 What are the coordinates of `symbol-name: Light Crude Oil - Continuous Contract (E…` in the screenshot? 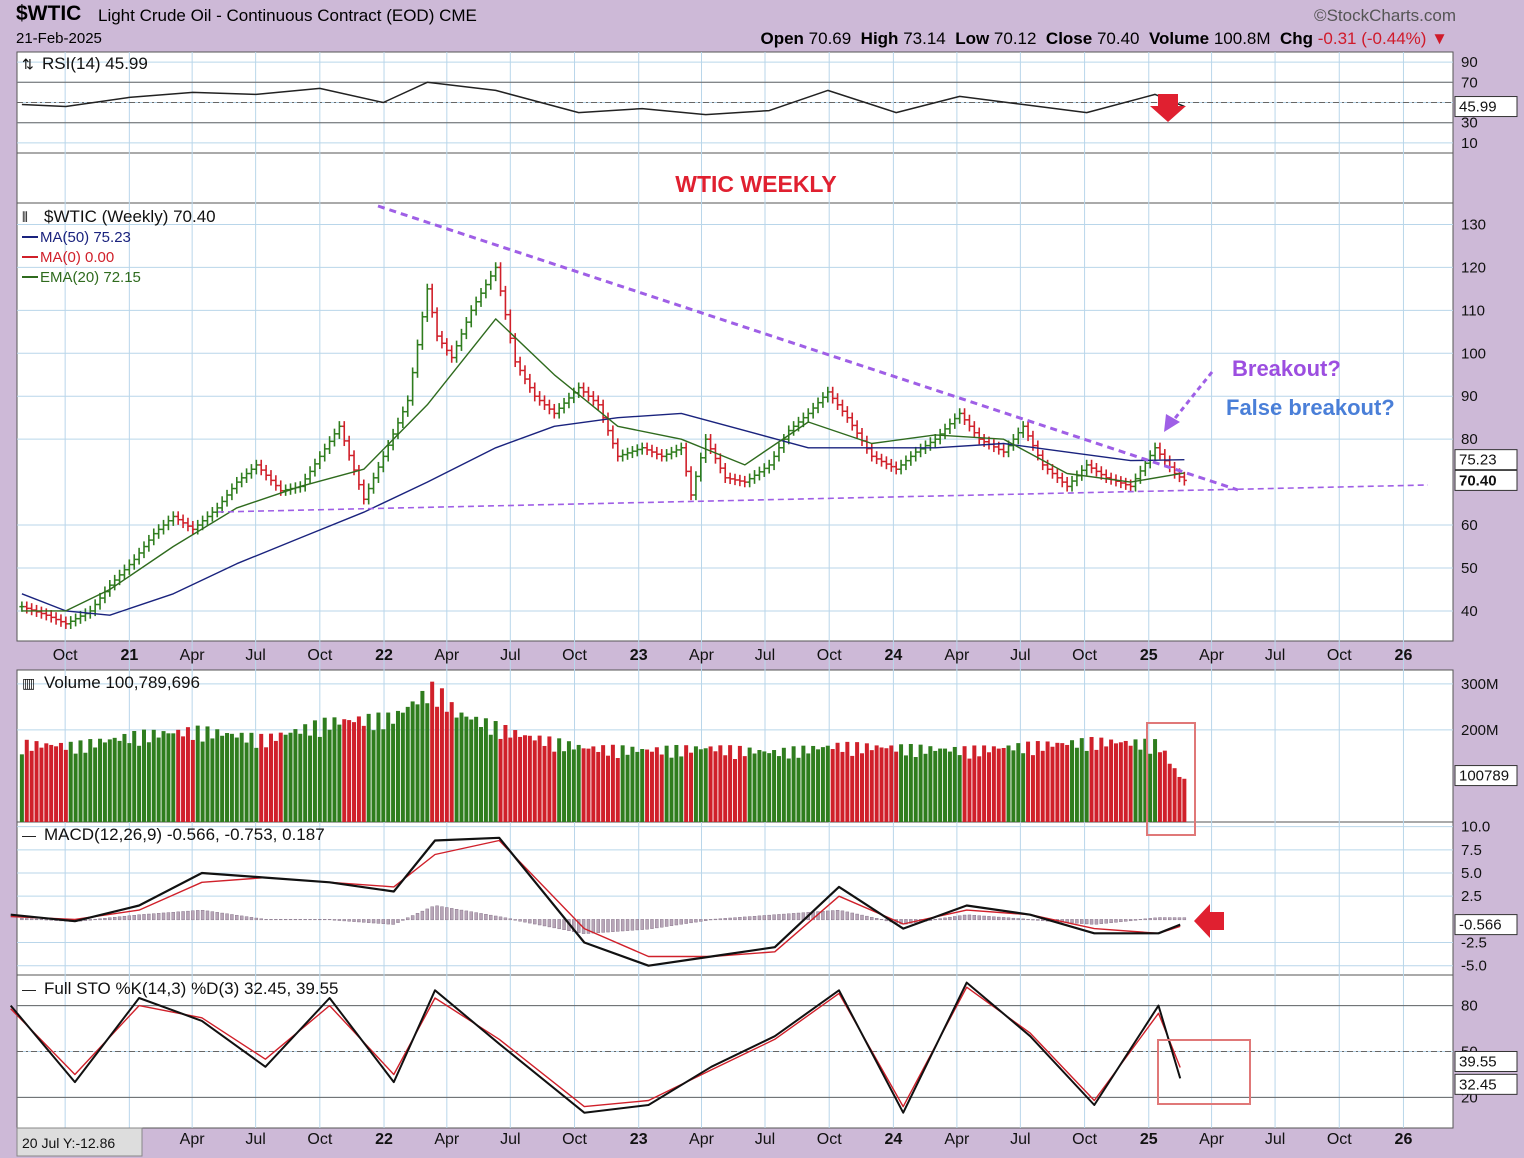 It's located at (266, 15).